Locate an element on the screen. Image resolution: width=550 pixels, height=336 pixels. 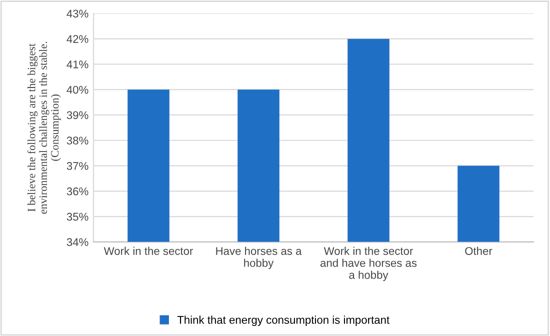
y-tick-label: 35% is located at coordinates (77, 216).